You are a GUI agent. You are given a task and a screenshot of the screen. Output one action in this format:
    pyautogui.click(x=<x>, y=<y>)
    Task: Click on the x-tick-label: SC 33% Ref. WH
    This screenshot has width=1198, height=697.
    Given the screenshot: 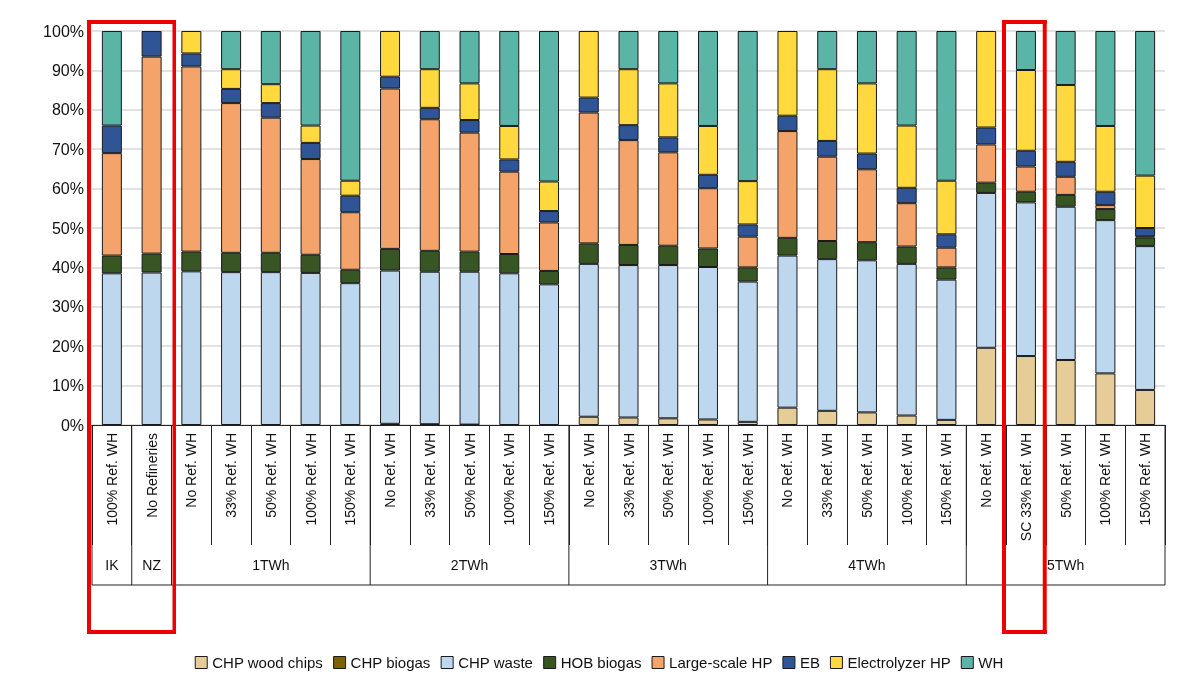 What is the action you would take?
    pyautogui.click(x=1025, y=487)
    